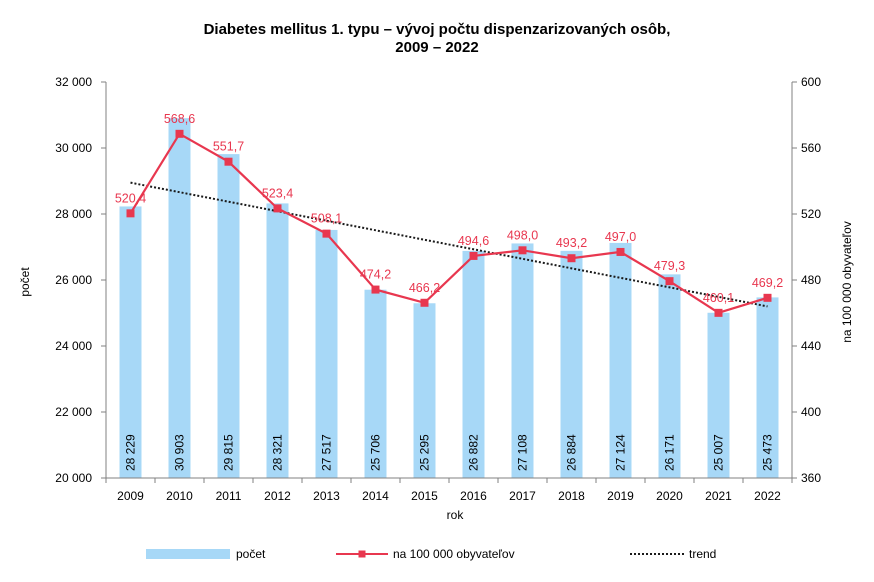  I want to click on bar-2009, so click(130, 342).